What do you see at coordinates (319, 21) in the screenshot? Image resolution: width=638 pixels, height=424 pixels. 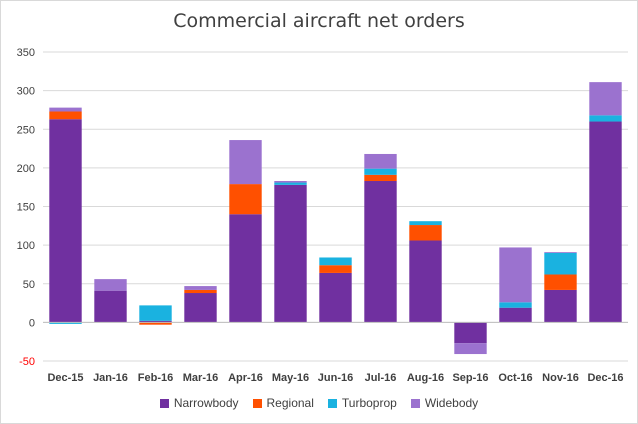 I see `chart-title: Commercial aircraft net orders` at bounding box center [319, 21].